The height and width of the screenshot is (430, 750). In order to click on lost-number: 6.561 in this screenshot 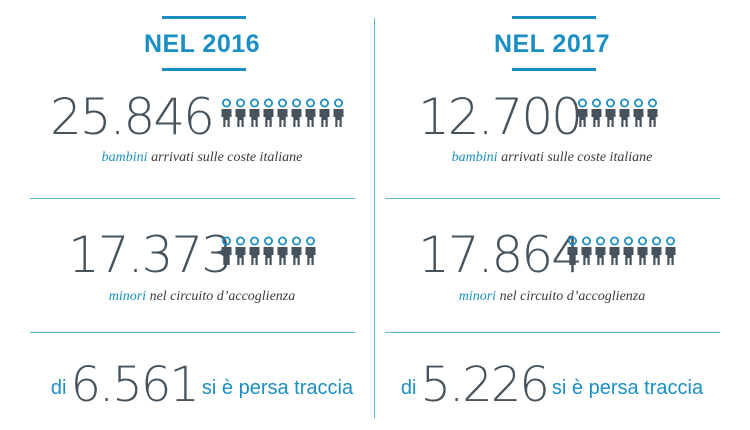, I will do `click(134, 385)`.